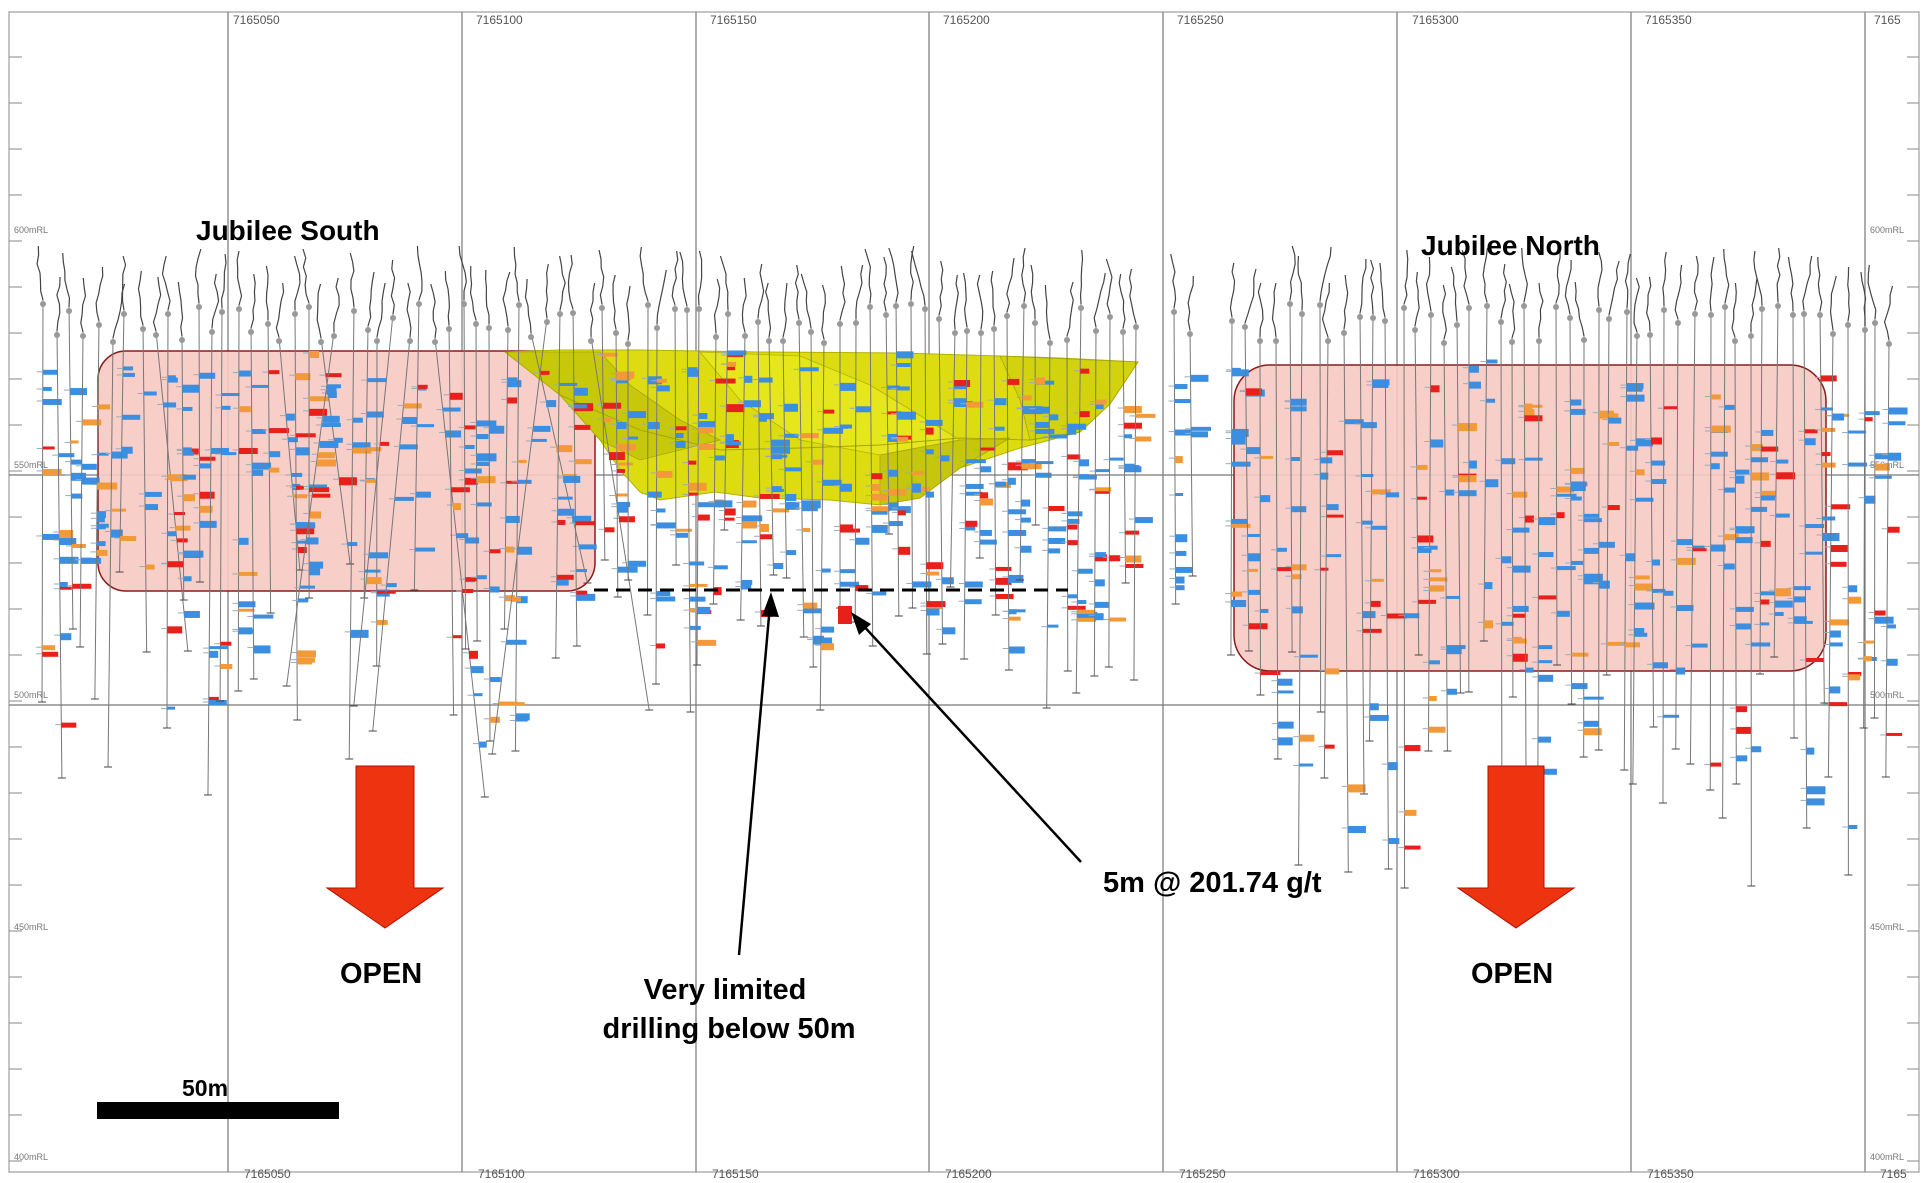  Describe the element at coordinates (966, 737) in the screenshot. I see `callout-arrow-intercept` at that location.